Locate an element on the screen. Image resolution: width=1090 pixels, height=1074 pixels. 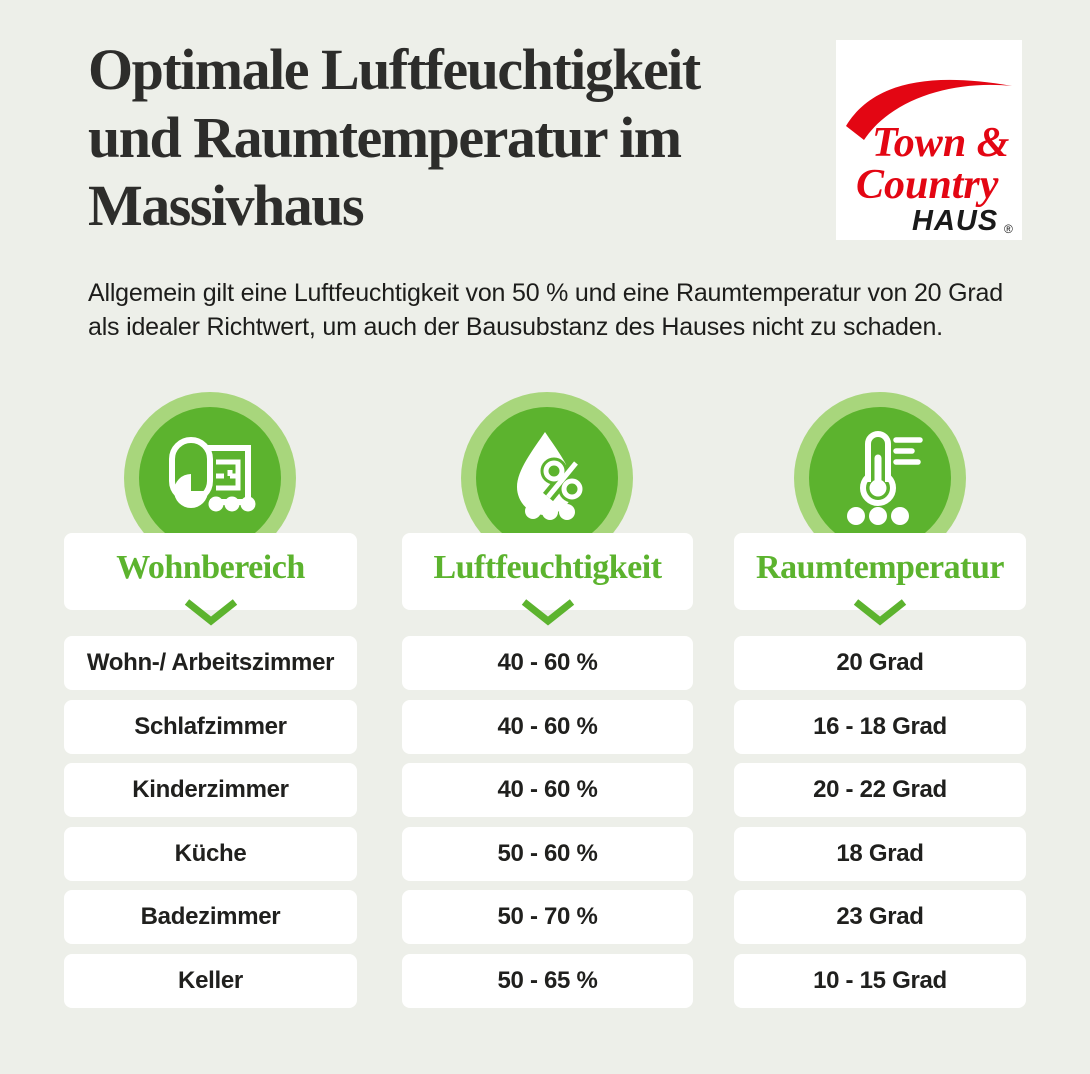
humidity-drop-icon is located at coordinates (551, 476).